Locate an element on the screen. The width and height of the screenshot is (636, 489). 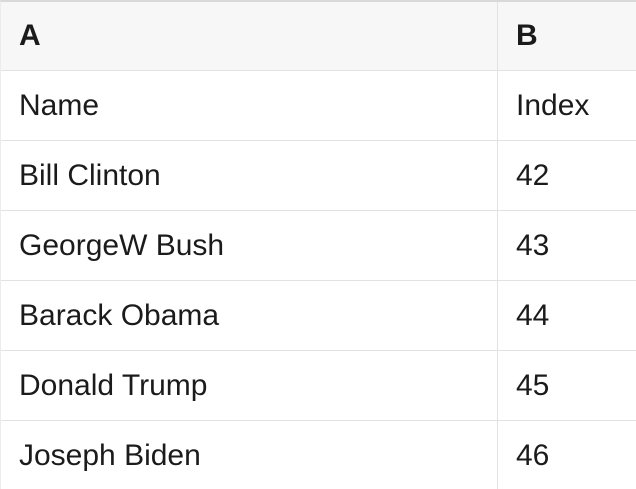
cell-name: Donald Trump is located at coordinates (249, 385).